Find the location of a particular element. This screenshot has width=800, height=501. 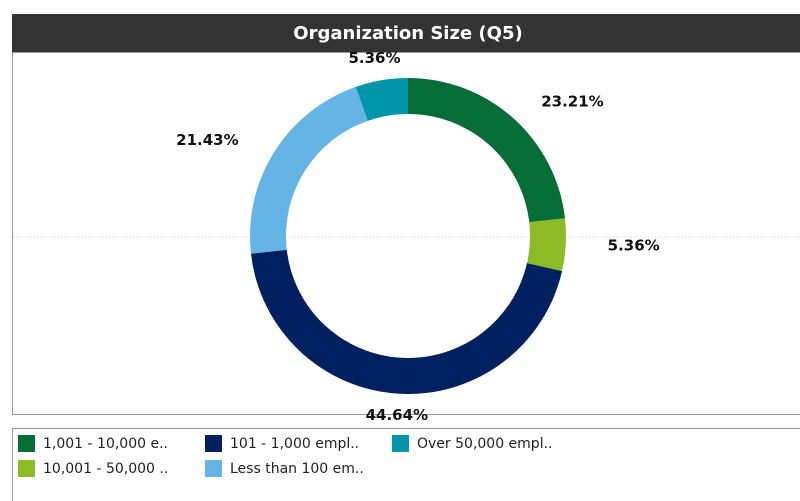

data-label: 44.64% is located at coordinates (397, 415).